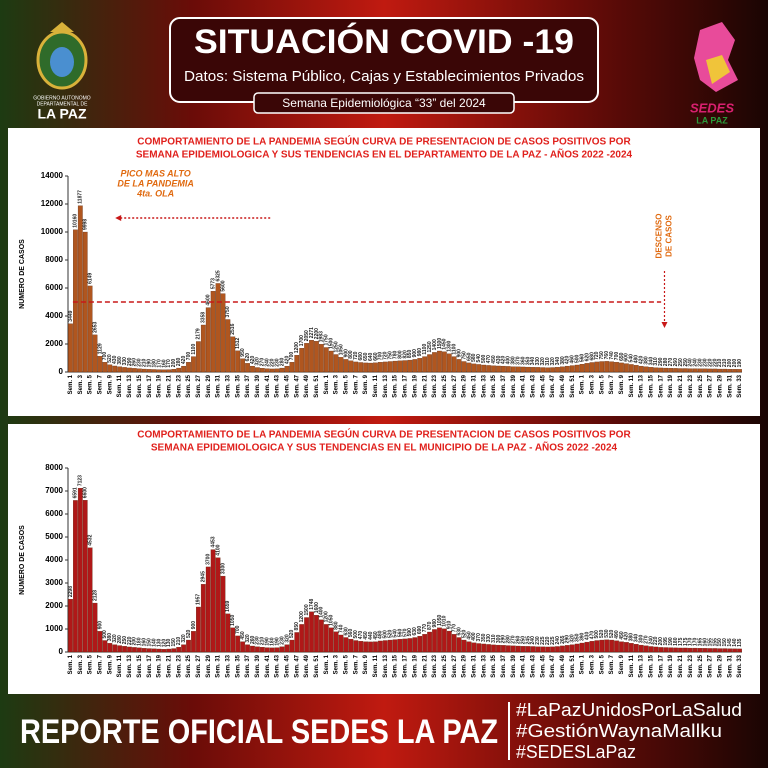 The width and height of the screenshot is (768, 768). Describe the element at coordinates (164, 643) in the screenshot. I see `value-label: 120` at that location.